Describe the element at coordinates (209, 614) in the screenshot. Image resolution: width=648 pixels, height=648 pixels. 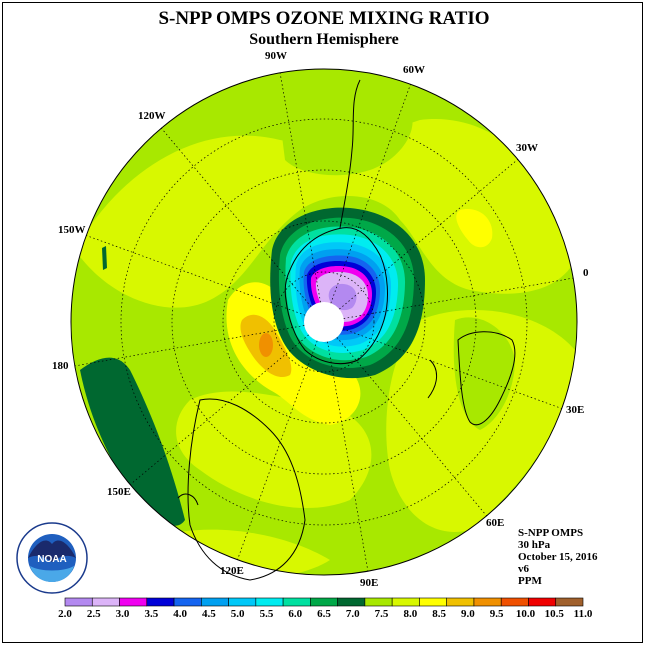
I see `colorbar-tick-label: 4.5` at that location.